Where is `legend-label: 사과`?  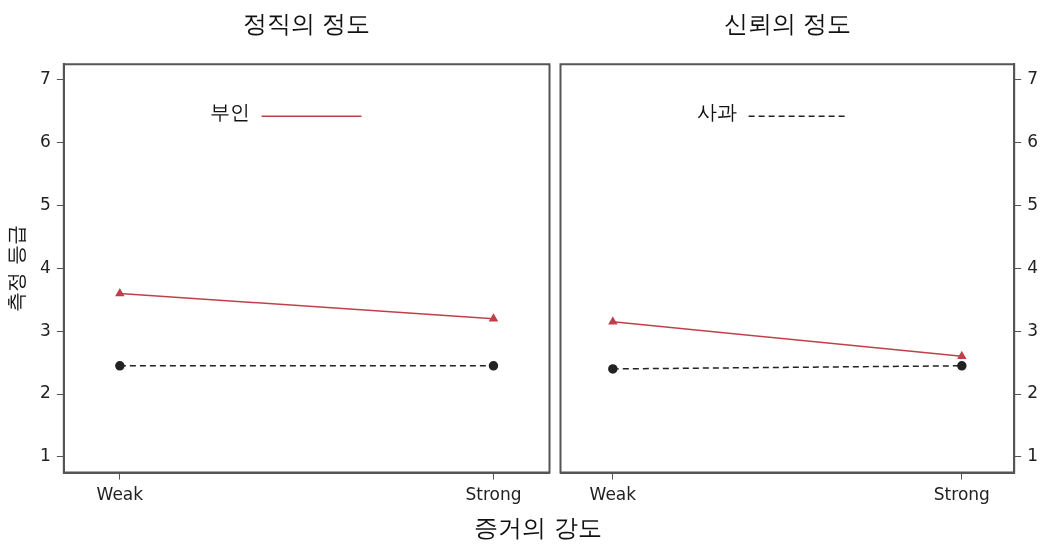
legend-label: 사과 is located at coordinates (716, 112).